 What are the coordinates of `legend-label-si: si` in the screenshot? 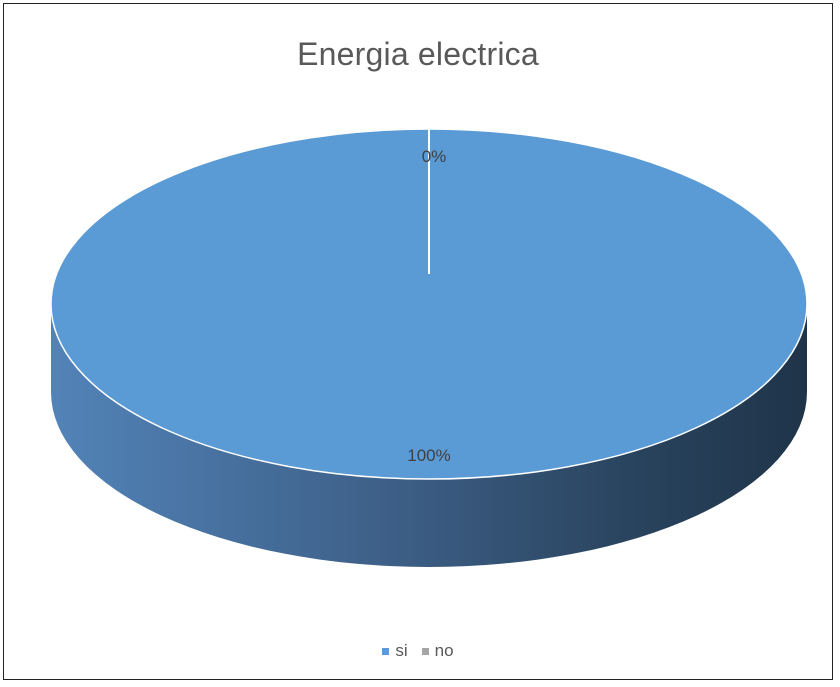 It's located at (401, 650).